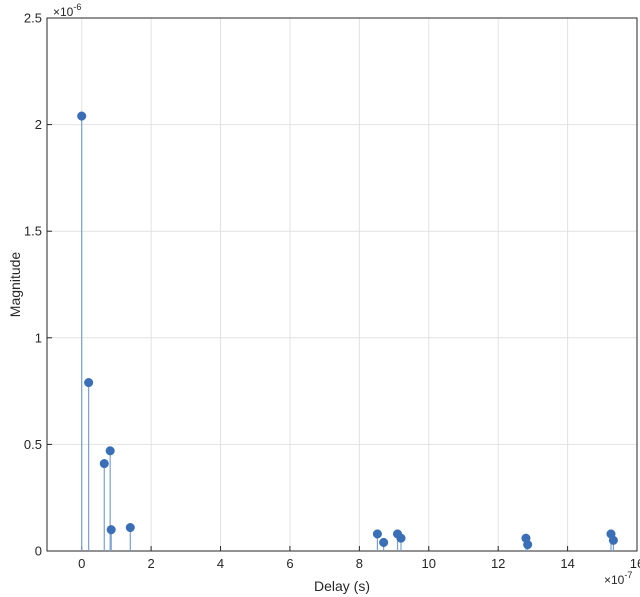 Image resolution: width=640 pixels, height=597 pixels. I want to click on x-axis-multiplier: ×10⁻⁷, so click(618, 578).